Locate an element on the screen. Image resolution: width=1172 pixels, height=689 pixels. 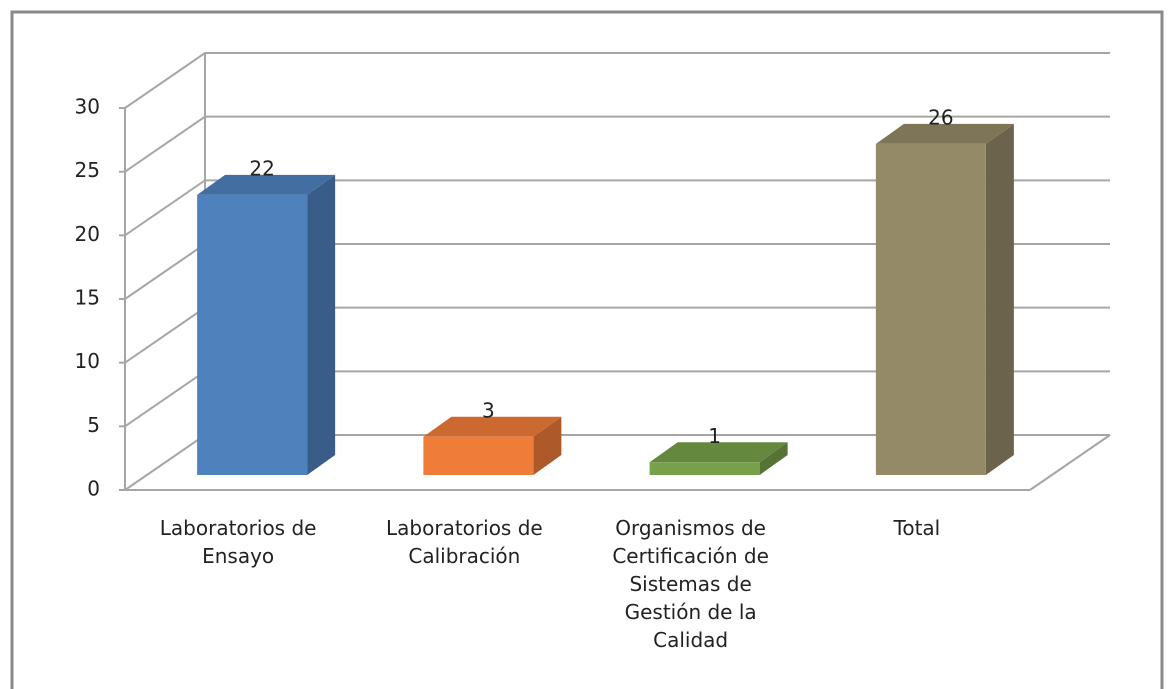
value-label: 3 is located at coordinates (488, 410).